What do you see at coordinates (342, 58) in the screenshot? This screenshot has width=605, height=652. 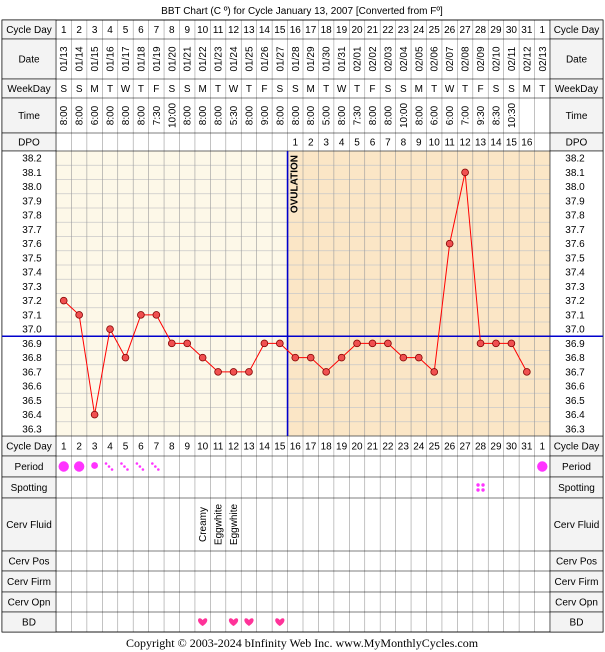 I see `date-cell: 01/31` at bounding box center [342, 58].